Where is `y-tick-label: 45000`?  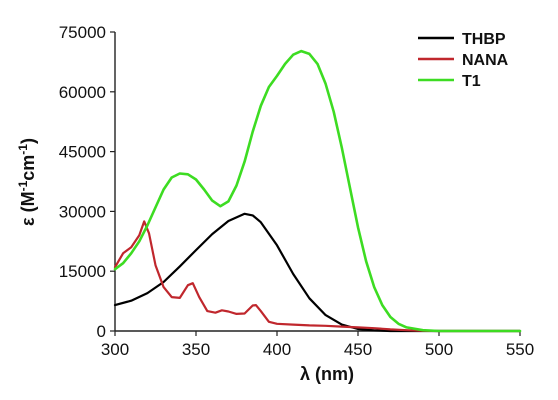 y-tick-label: 45000 is located at coordinates (82, 152).